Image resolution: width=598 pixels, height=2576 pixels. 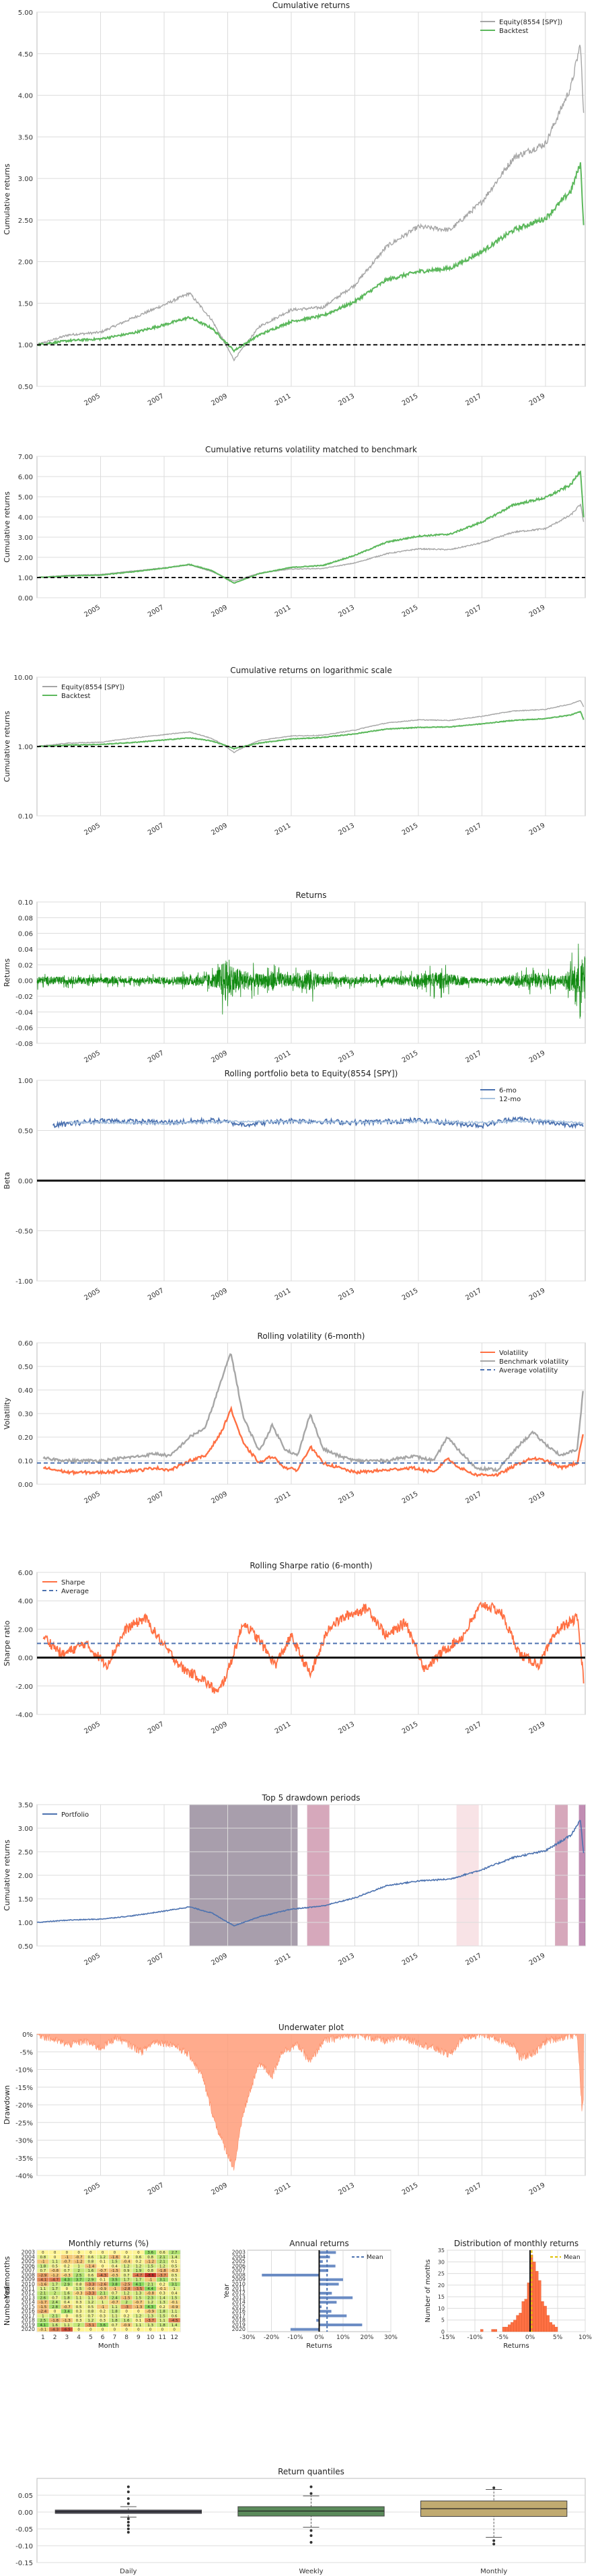 What do you see at coordinates (239, 2261) in the screenshot?
I see `y-tick-label: 2005` at bounding box center [239, 2261].